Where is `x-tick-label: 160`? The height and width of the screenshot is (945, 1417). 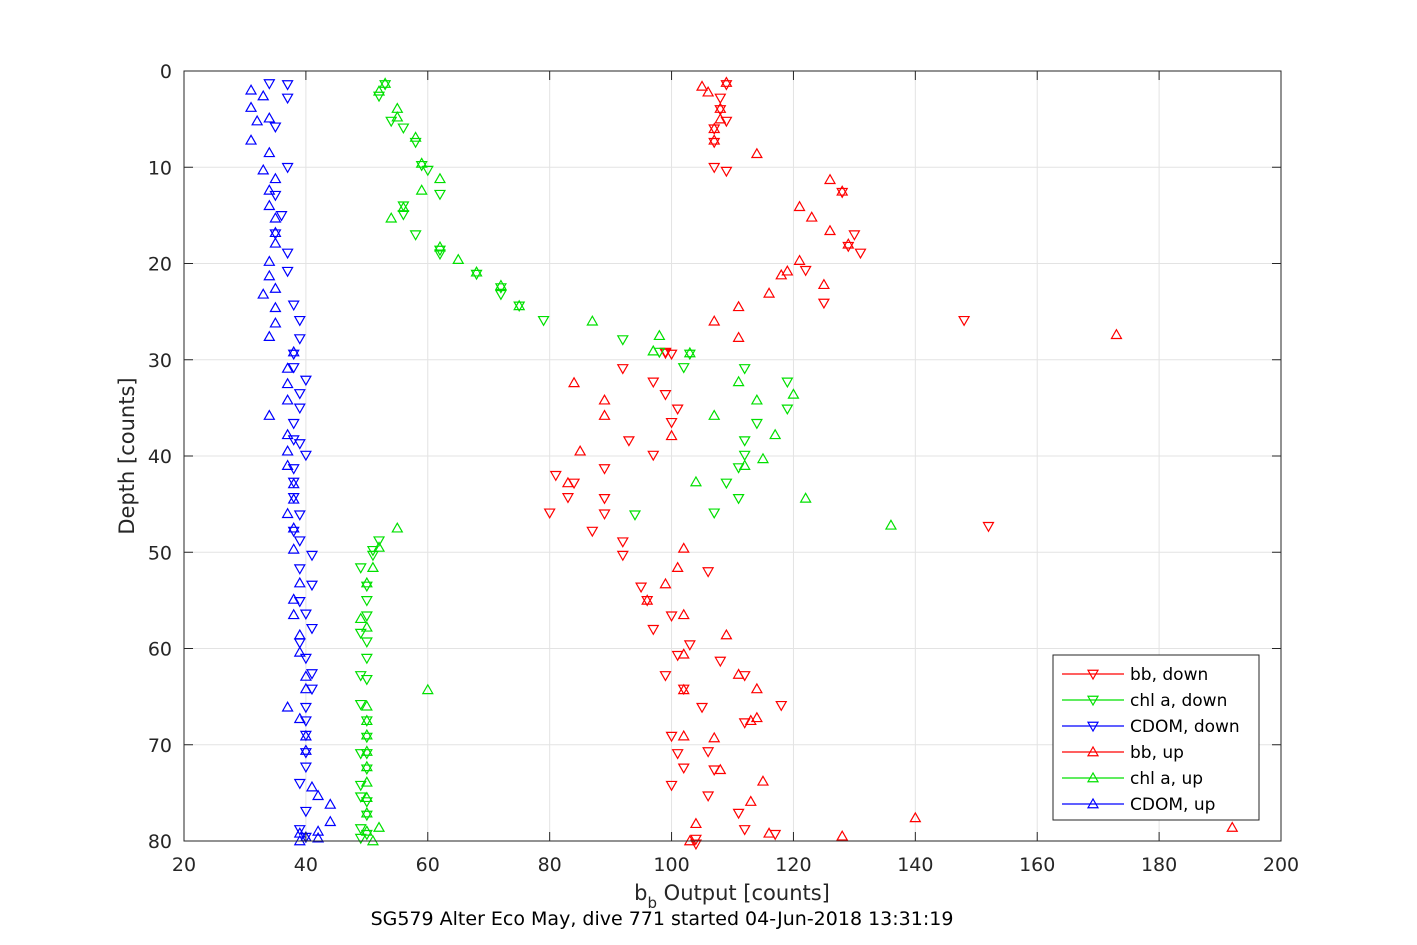
x-tick-label: 160 is located at coordinates (1037, 865).